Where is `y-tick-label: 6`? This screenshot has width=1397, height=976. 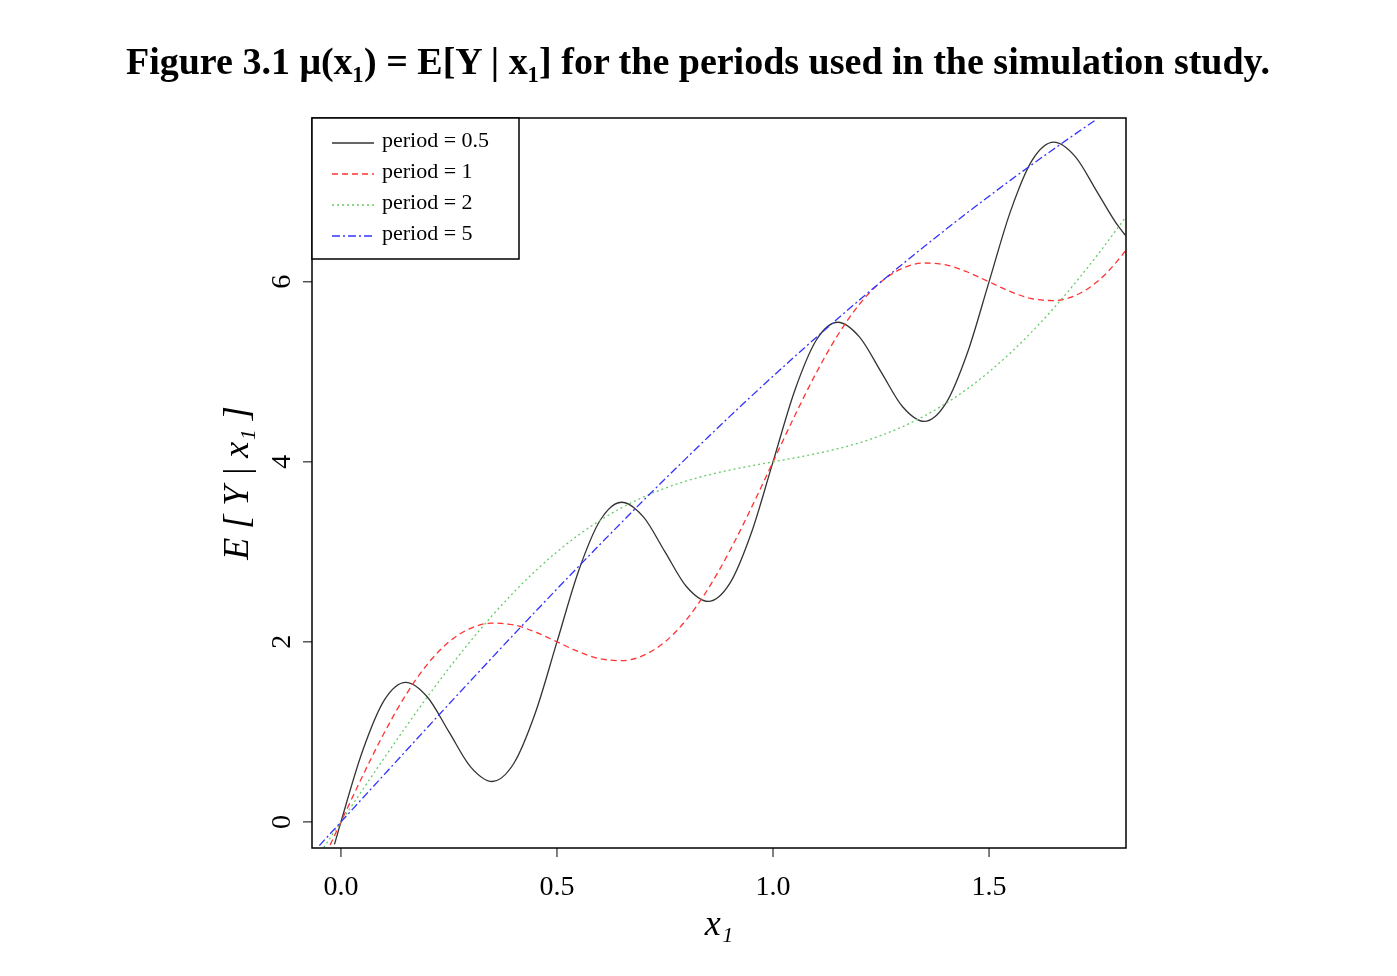
y-tick-label: 6 is located at coordinates (280, 281).